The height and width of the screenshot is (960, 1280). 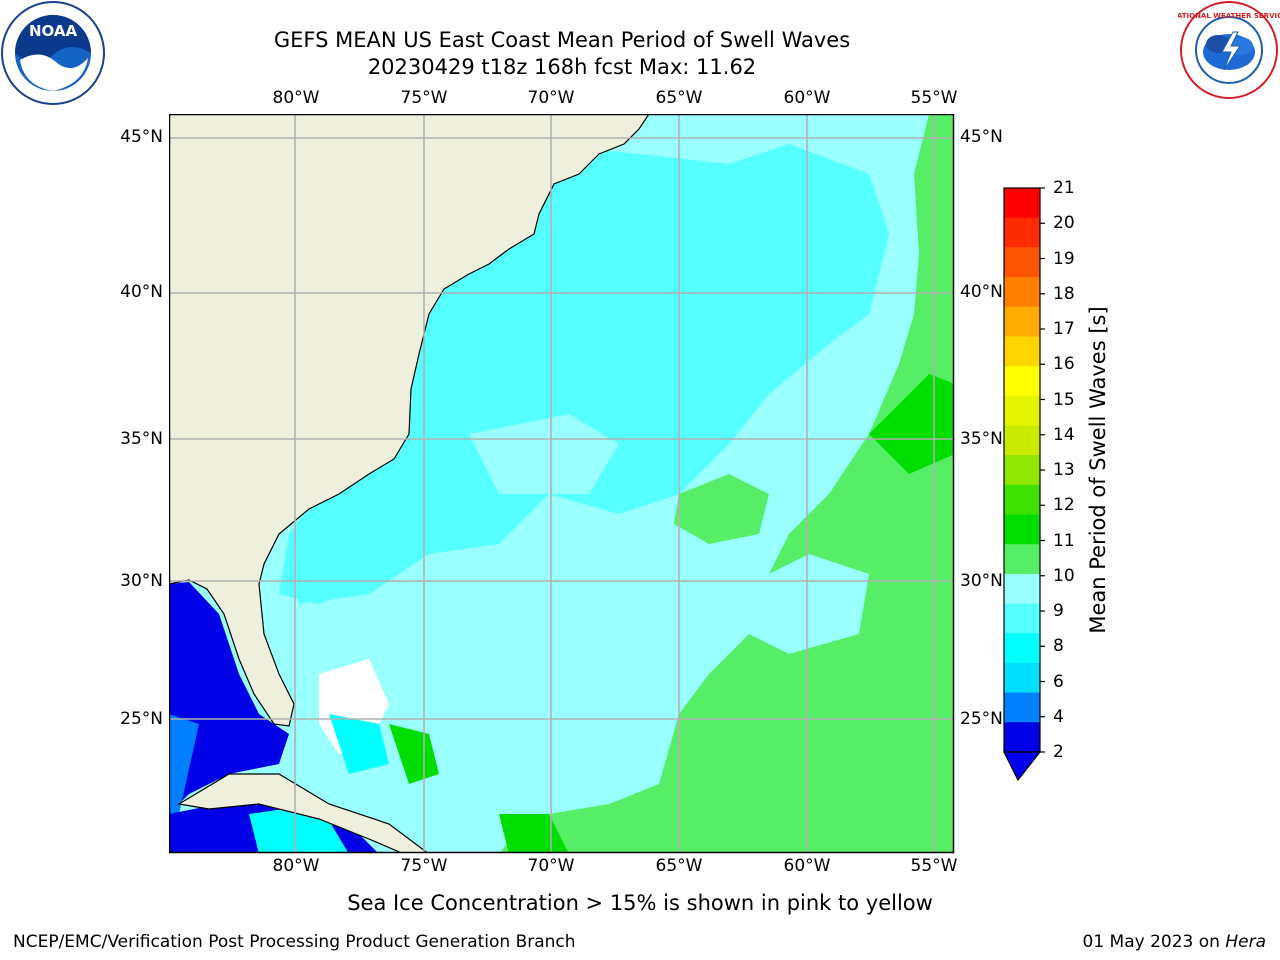 What do you see at coordinates (544, 454) in the screenshot?
I see `cyan-south` at bounding box center [544, 454].